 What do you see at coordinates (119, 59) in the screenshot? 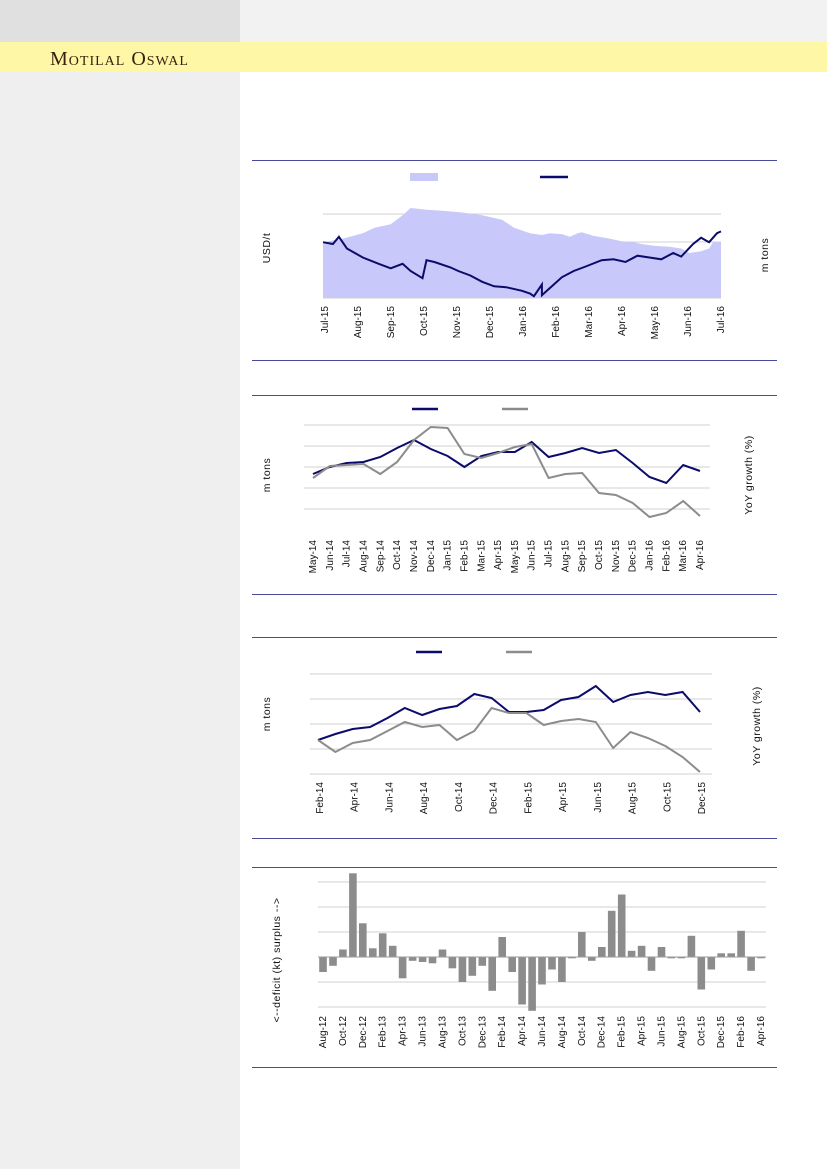
I see `brand-logo: Motilal Oswal` at bounding box center [119, 59].